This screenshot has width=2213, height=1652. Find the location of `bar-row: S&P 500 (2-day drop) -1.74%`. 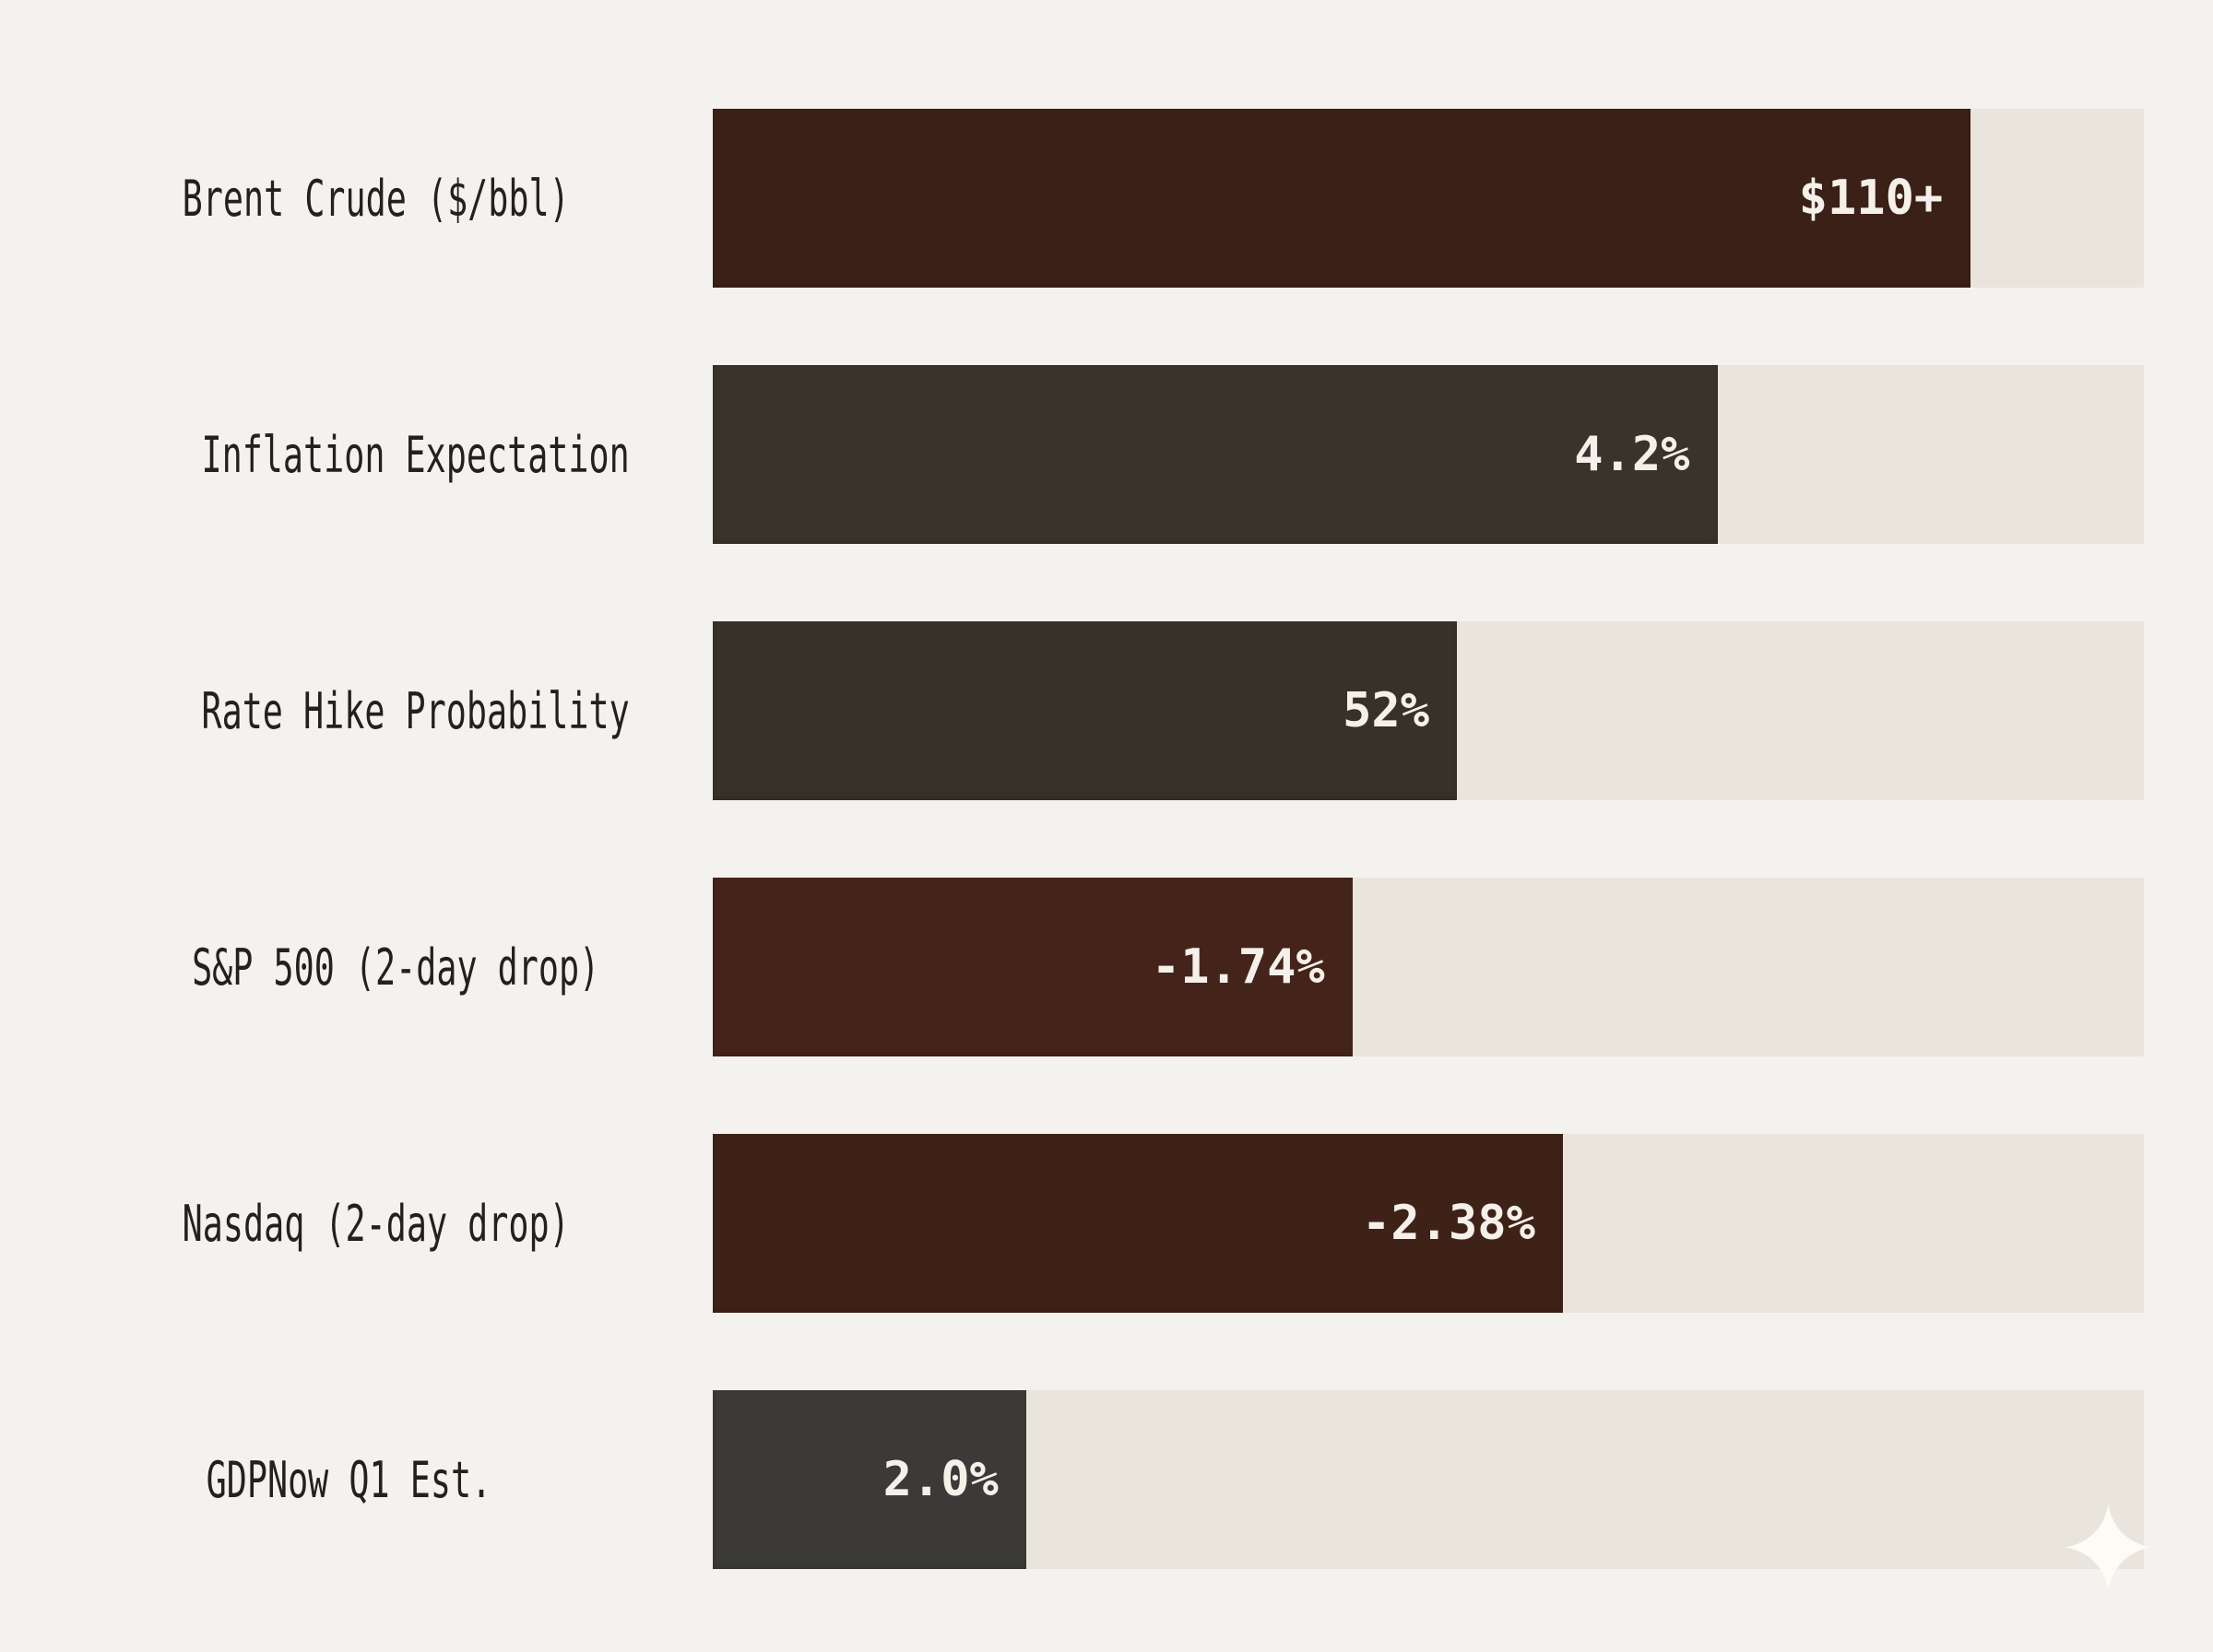

bar-row: S&P 500 (2-day drop) -1.74% is located at coordinates (1106, 967).